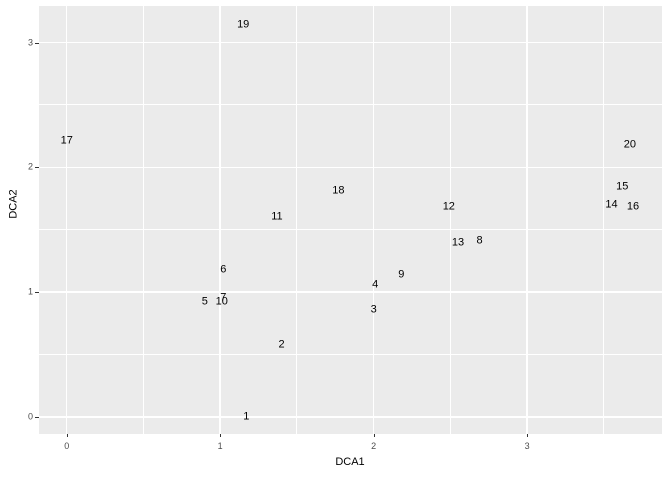 This screenshot has width=672, height=480. Describe the element at coordinates (67, 446) in the screenshot. I see `x-tick-label: 0` at that location.